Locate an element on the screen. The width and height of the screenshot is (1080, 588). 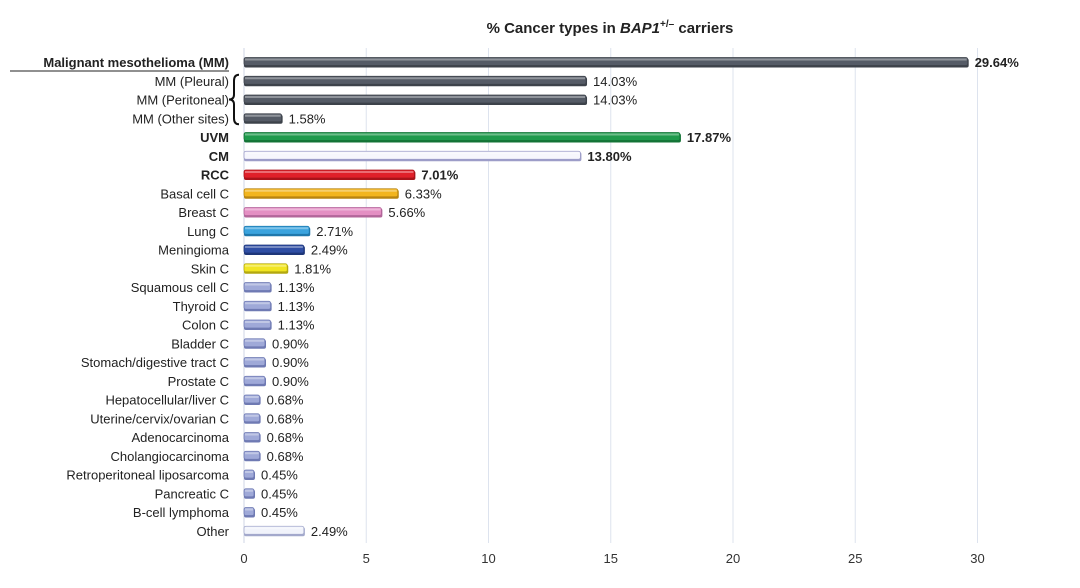
category-label: MM (Pleural) is located at coordinates (192, 81).